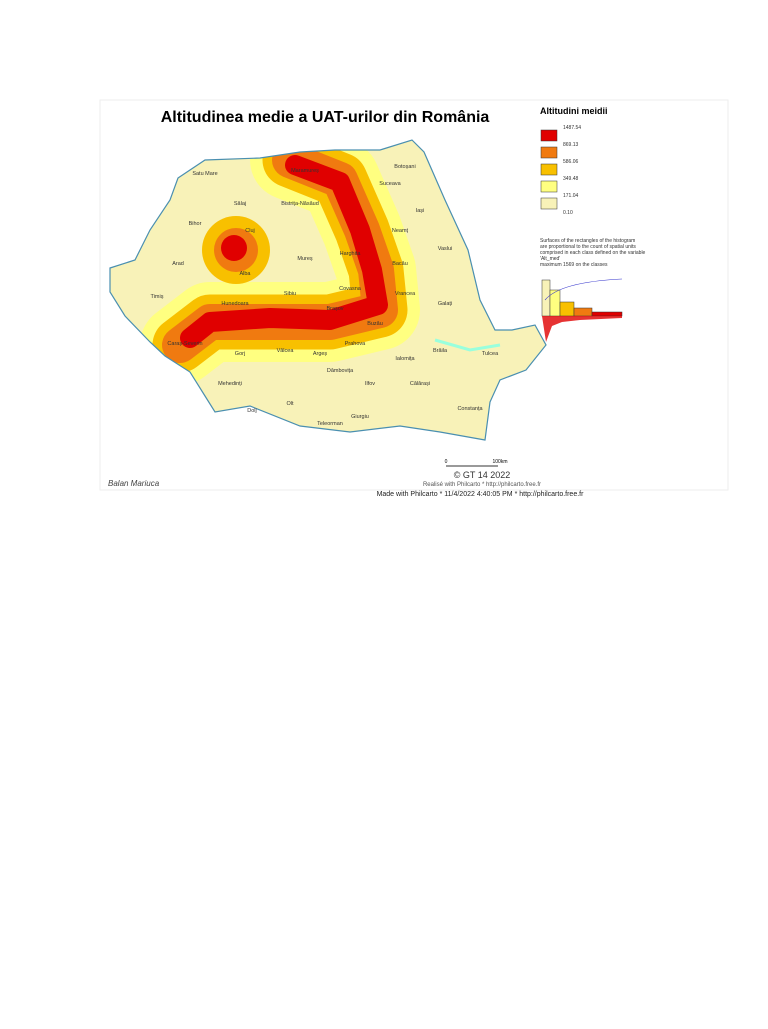  Describe the element at coordinates (490, 354) in the screenshot. I see `county-label: Tulcea` at that location.